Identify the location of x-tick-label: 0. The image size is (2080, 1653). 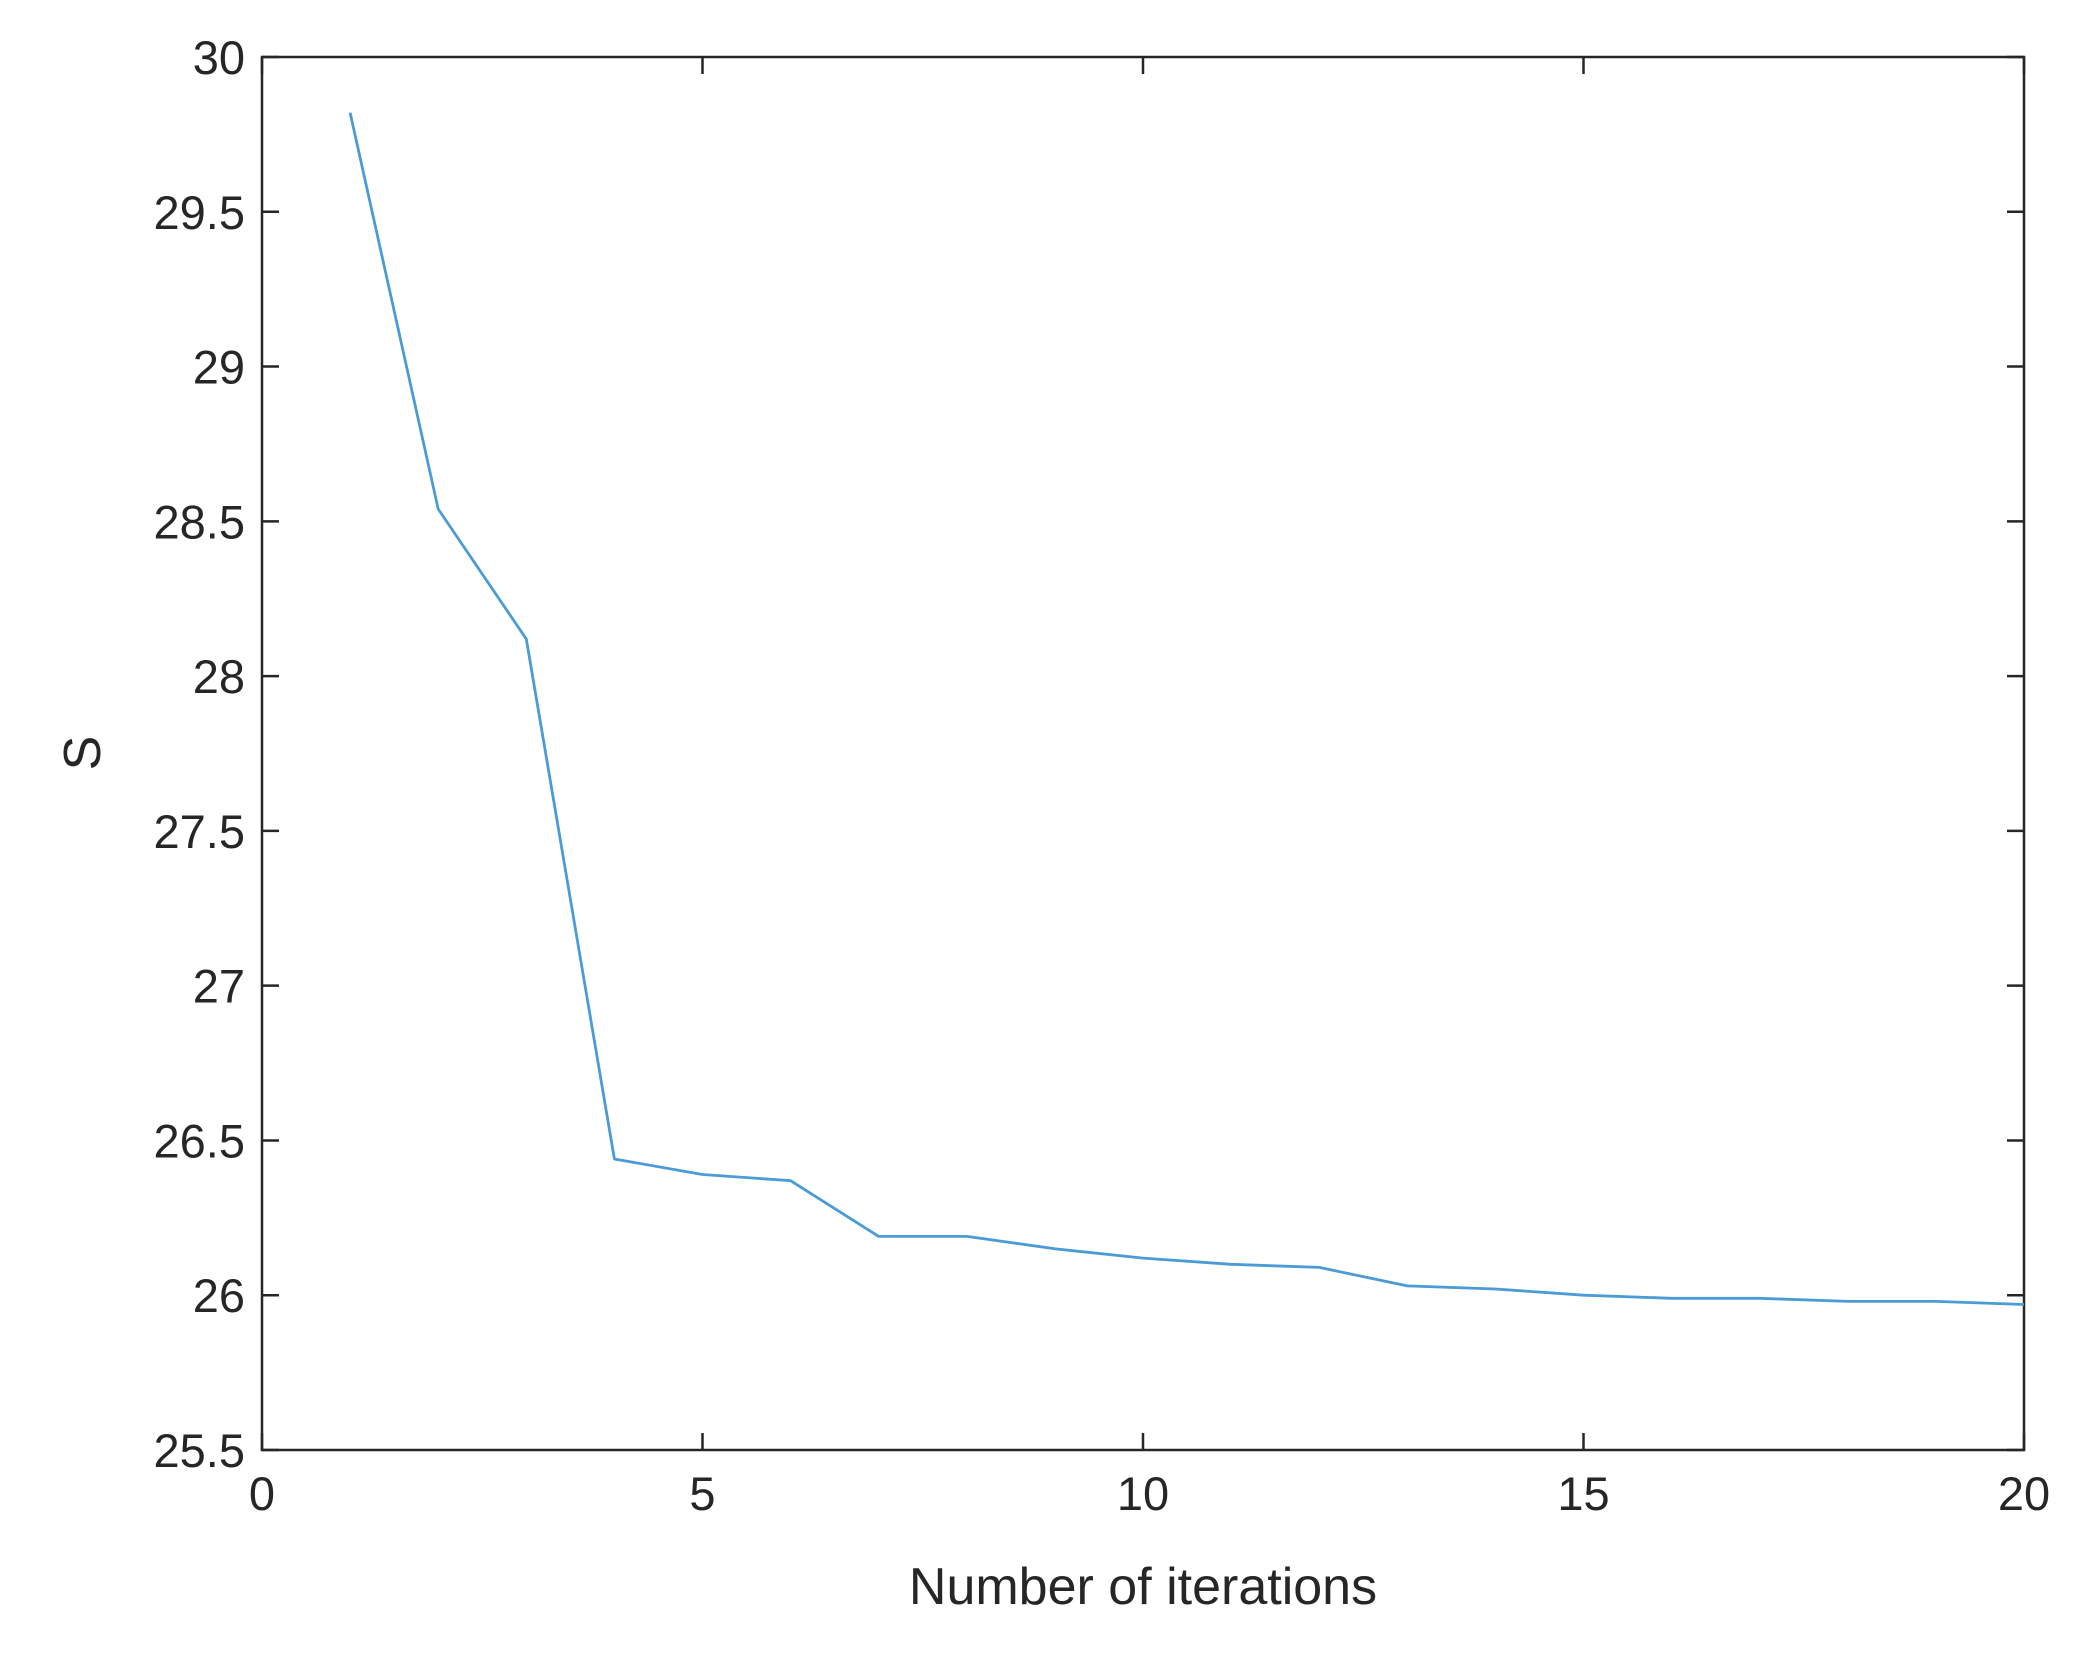
(262, 1493).